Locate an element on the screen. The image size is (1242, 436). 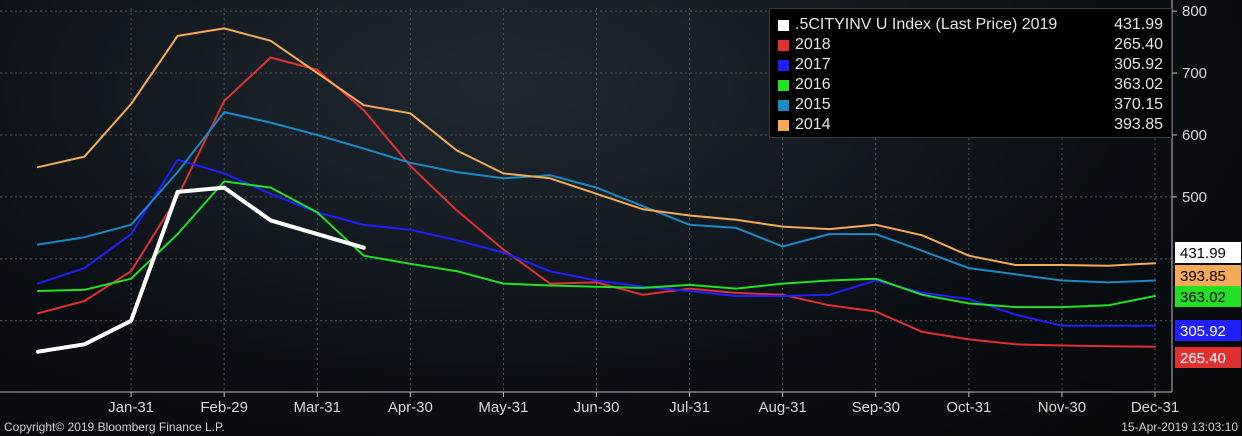
x-tick-label: Aug-31 is located at coordinates (782, 407).